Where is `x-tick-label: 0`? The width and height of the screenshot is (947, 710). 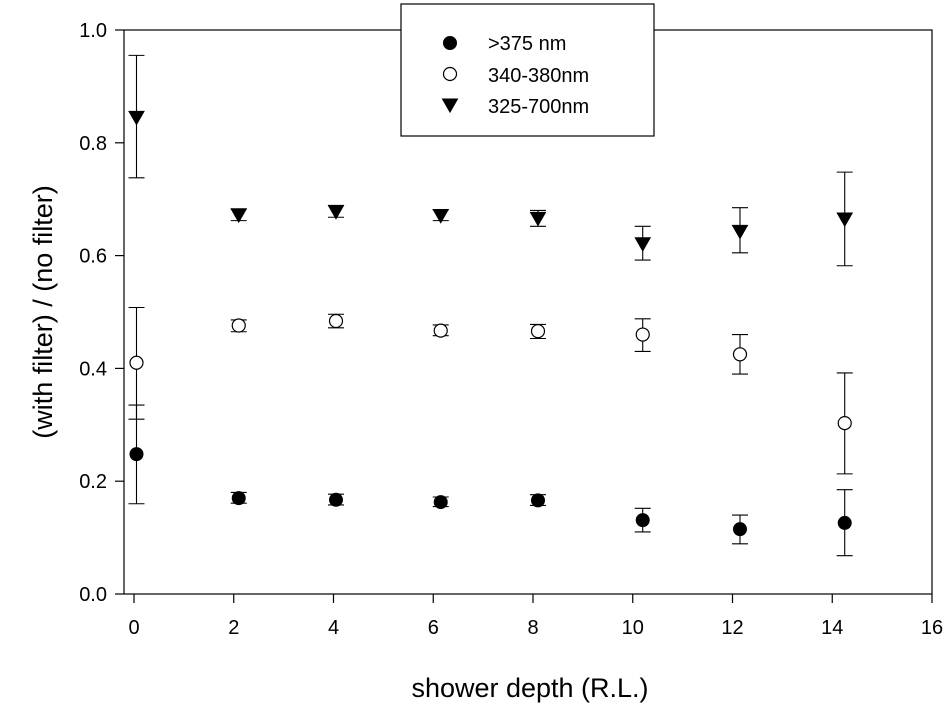
x-tick-label: 0 is located at coordinates (133, 628).